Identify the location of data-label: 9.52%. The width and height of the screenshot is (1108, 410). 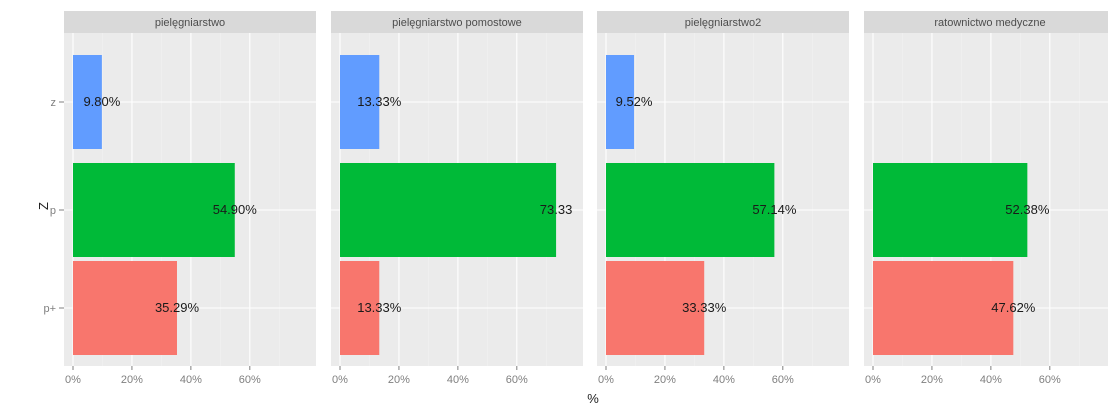
(634, 101).